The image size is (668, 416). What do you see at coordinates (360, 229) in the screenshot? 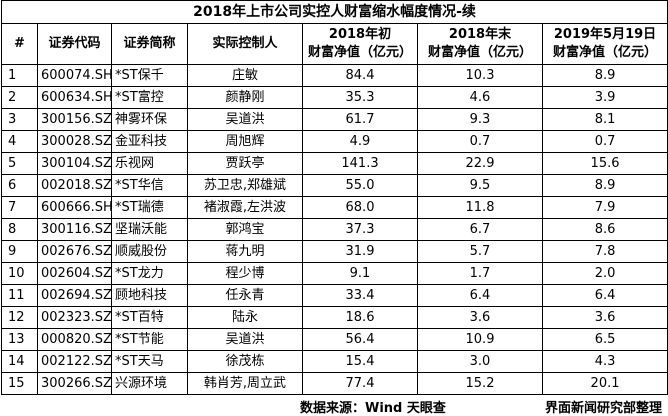
I see `cell-start-wealth: 37.3` at bounding box center [360, 229].